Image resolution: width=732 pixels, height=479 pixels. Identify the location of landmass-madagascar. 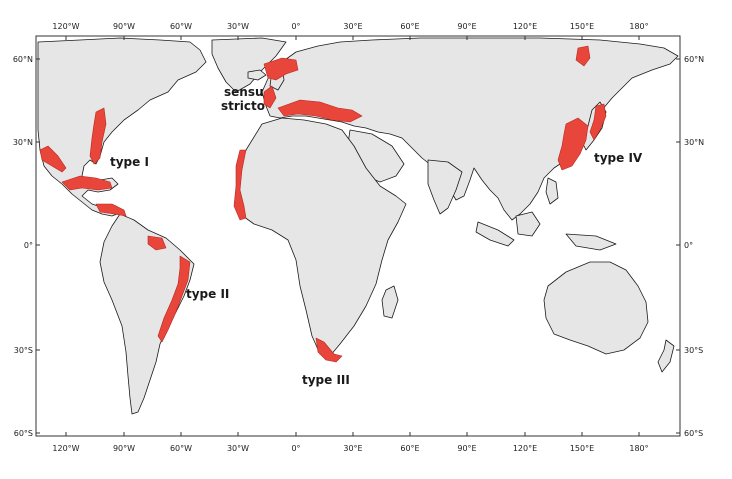
(390, 302).